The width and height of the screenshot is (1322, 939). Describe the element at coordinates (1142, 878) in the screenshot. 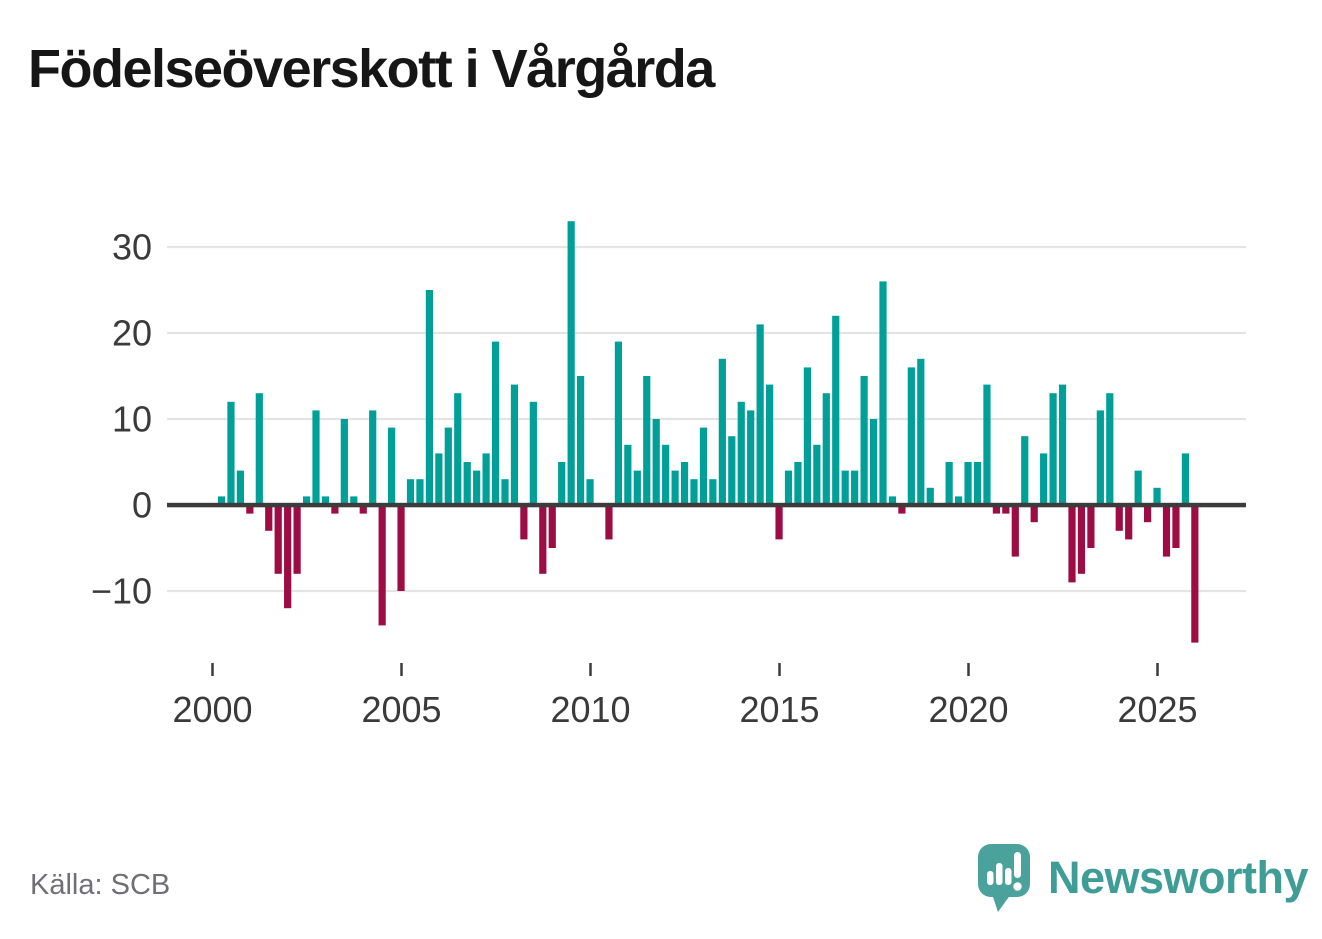

I see `newsworthy-brand: Newsworthy` at that location.